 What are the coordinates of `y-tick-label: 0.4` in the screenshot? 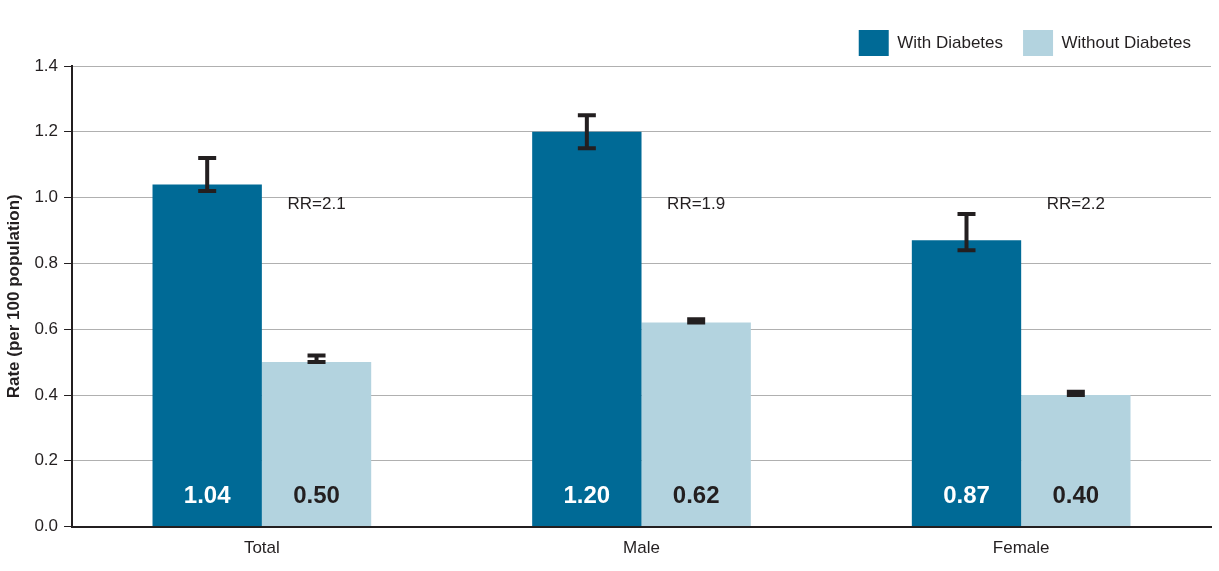 It's located at (46, 394).